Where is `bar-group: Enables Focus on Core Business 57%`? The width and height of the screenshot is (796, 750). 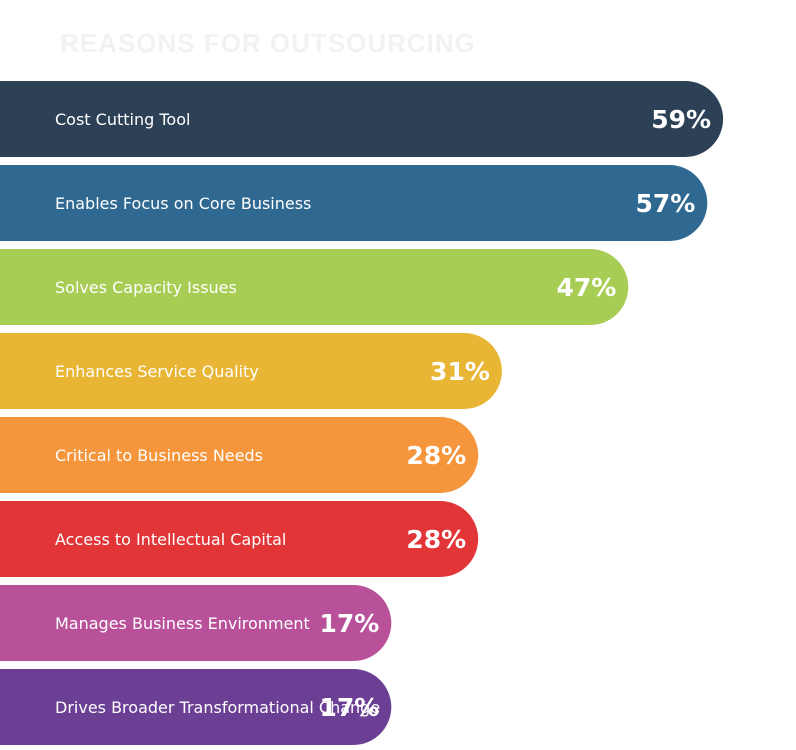 bar-group: Enables Focus on Core Business 57% is located at coordinates (354, 203).